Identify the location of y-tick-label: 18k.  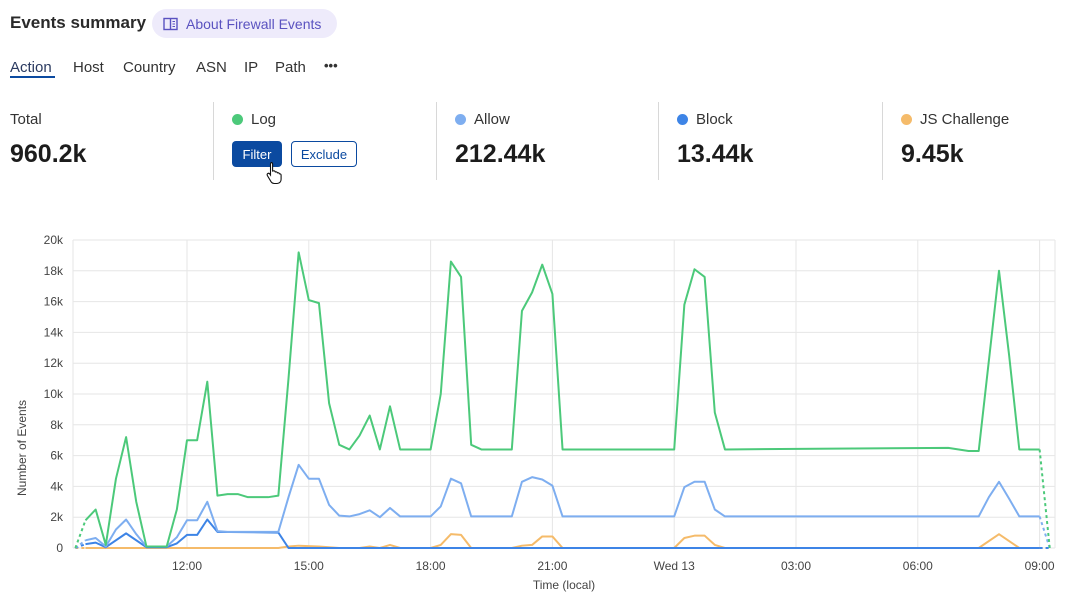
(54, 271).